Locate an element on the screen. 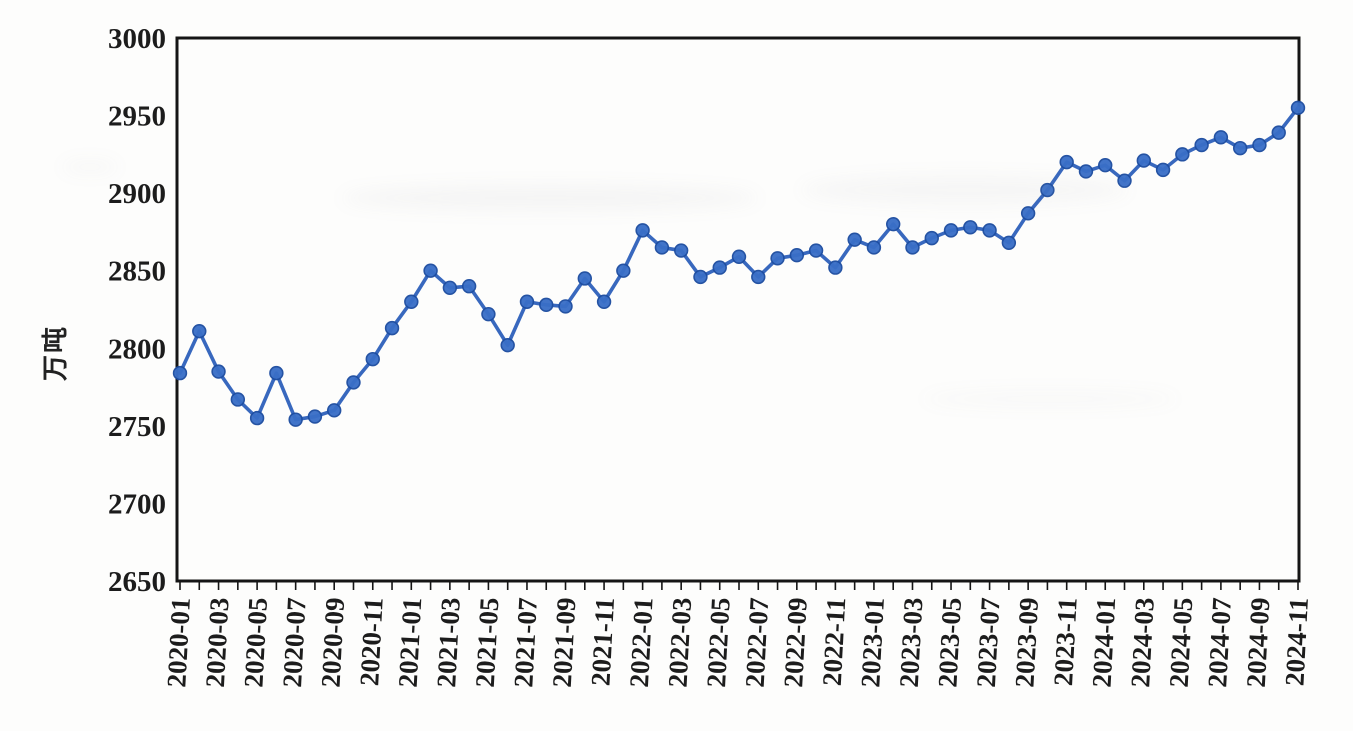  x-tick-label: 2020-03 is located at coordinates (217, 642).